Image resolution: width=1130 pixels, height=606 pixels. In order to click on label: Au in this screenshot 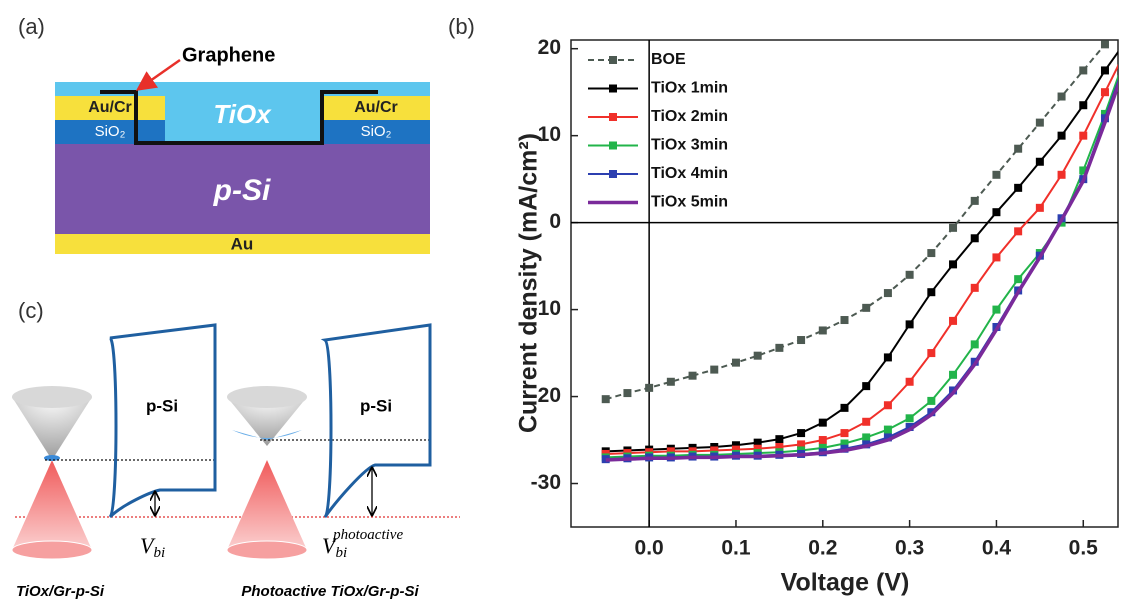, I will do `click(242, 243)`.